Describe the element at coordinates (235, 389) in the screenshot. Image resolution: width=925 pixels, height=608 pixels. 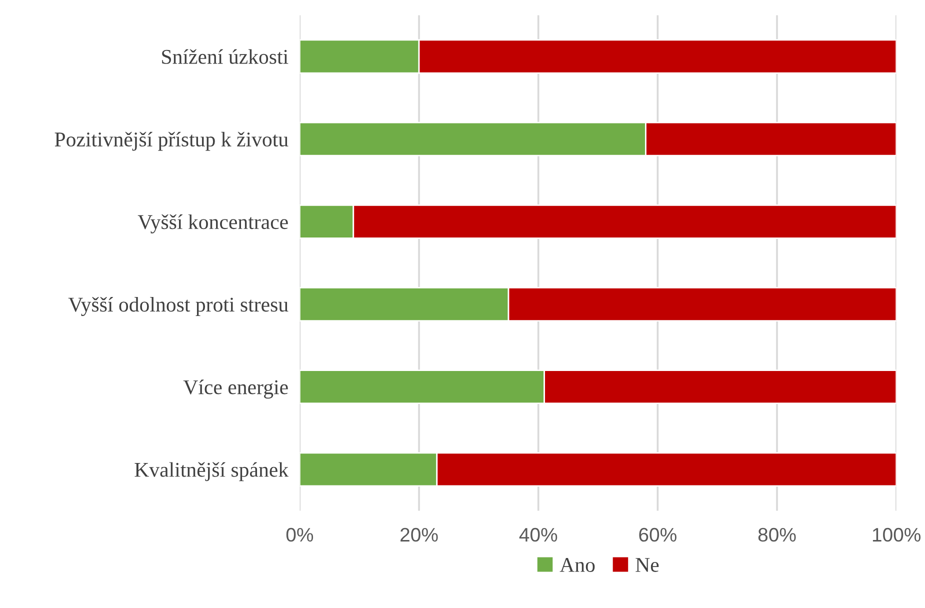
I see `y-tick-label: Více energie` at that location.